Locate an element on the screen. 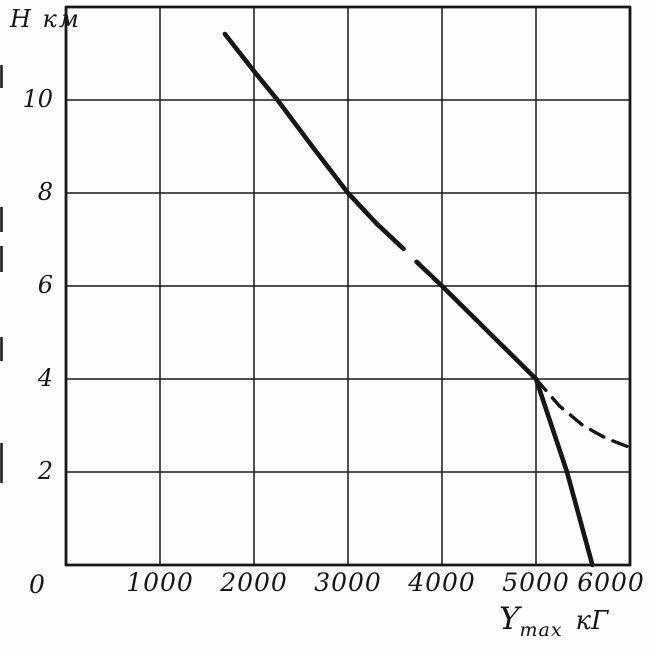 This screenshot has width=655, height=657. x-tick-label: 4000 is located at coordinates (442, 582).